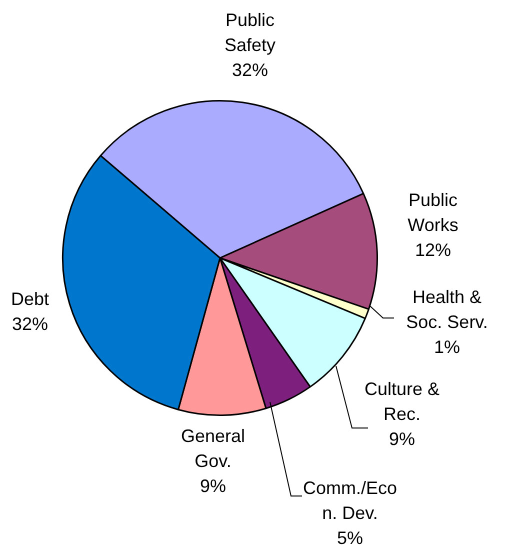 Image resolution: width=510 pixels, height=556 pixels. Describe the element at coordinates (447, 346) in the screenshot. I see `data-label: 1%` at that location.